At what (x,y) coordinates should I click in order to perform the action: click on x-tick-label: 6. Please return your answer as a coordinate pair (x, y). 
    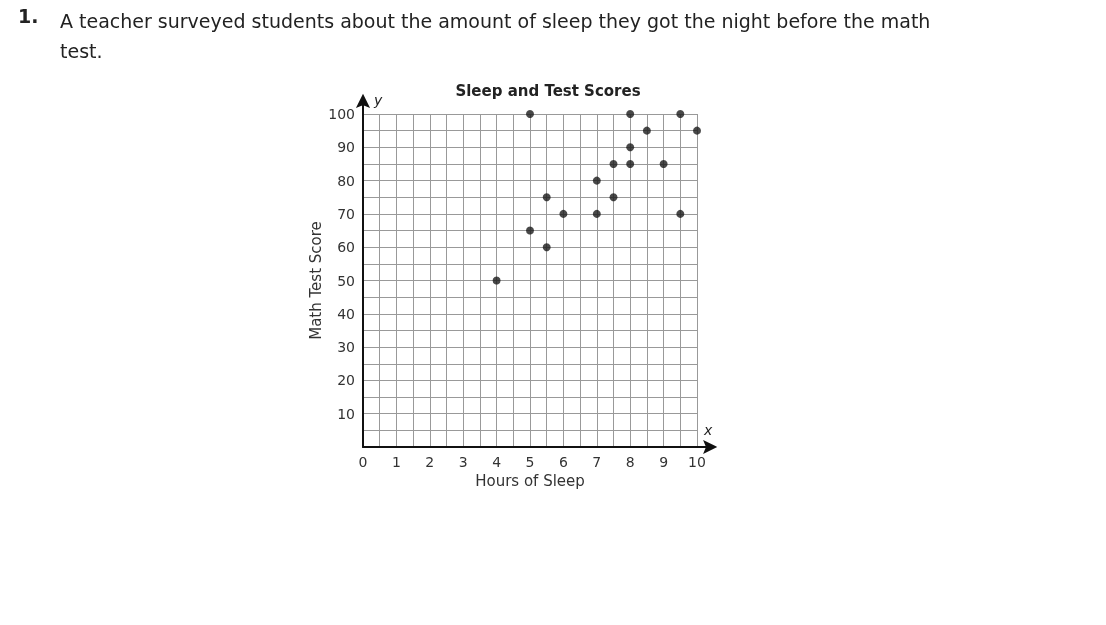
    Looking at the image, I should click on (563, 462).